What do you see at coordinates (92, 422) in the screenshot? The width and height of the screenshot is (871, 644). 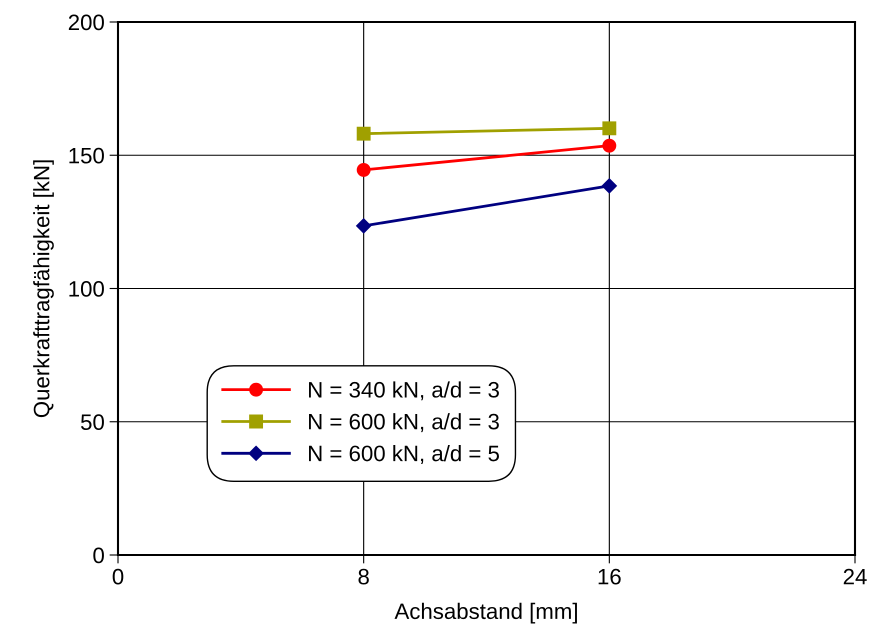 I see `y-tick-label: 50` at bounding box center [92, 422].